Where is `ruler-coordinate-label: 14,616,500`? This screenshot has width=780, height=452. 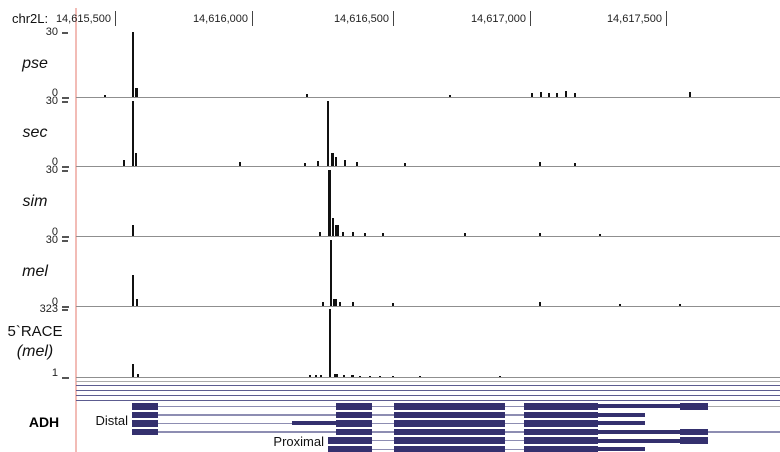
ruler-coordinate-label: 14,616,500 is located at coordinates (361, 19).